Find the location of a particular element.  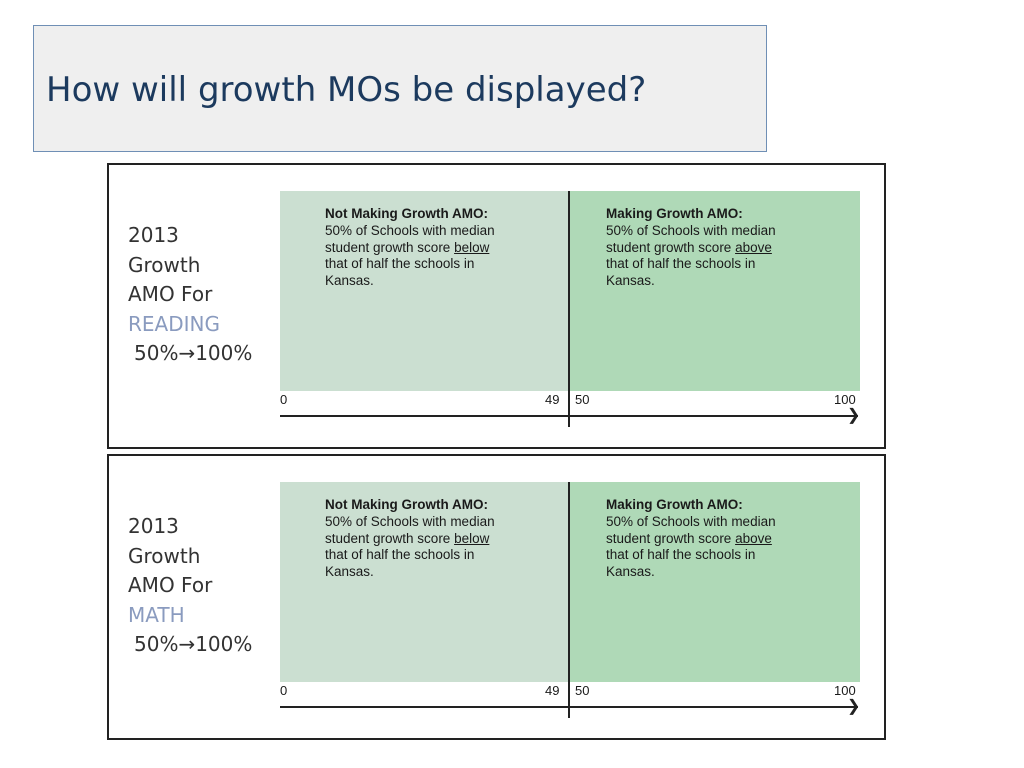

panel-subject: MATH is located at coordinates (156, 614).